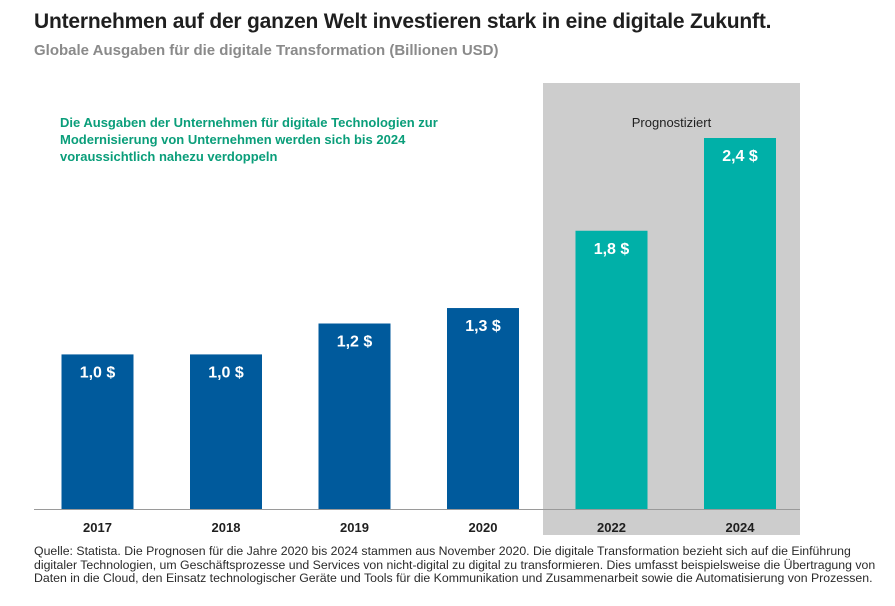 This screenshot has height=606, width=895. What do you see at coordinates (226, 372) in the screenshot?
I see `data-label-2018: 1,0 $` at bounding box center [226, 372].